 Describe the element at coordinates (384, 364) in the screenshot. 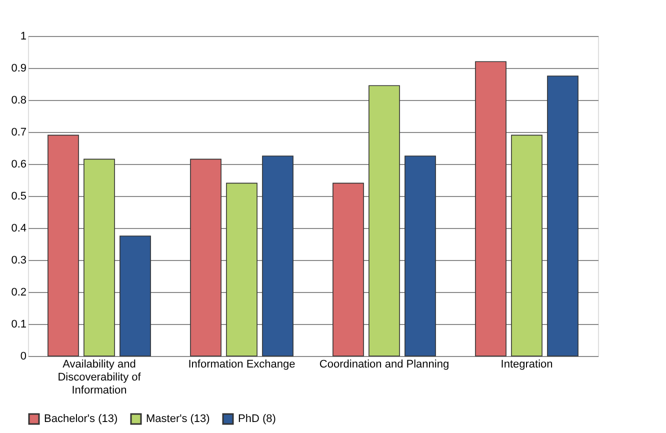

I see `x-tick-label: Coordination and Planning` at that location.